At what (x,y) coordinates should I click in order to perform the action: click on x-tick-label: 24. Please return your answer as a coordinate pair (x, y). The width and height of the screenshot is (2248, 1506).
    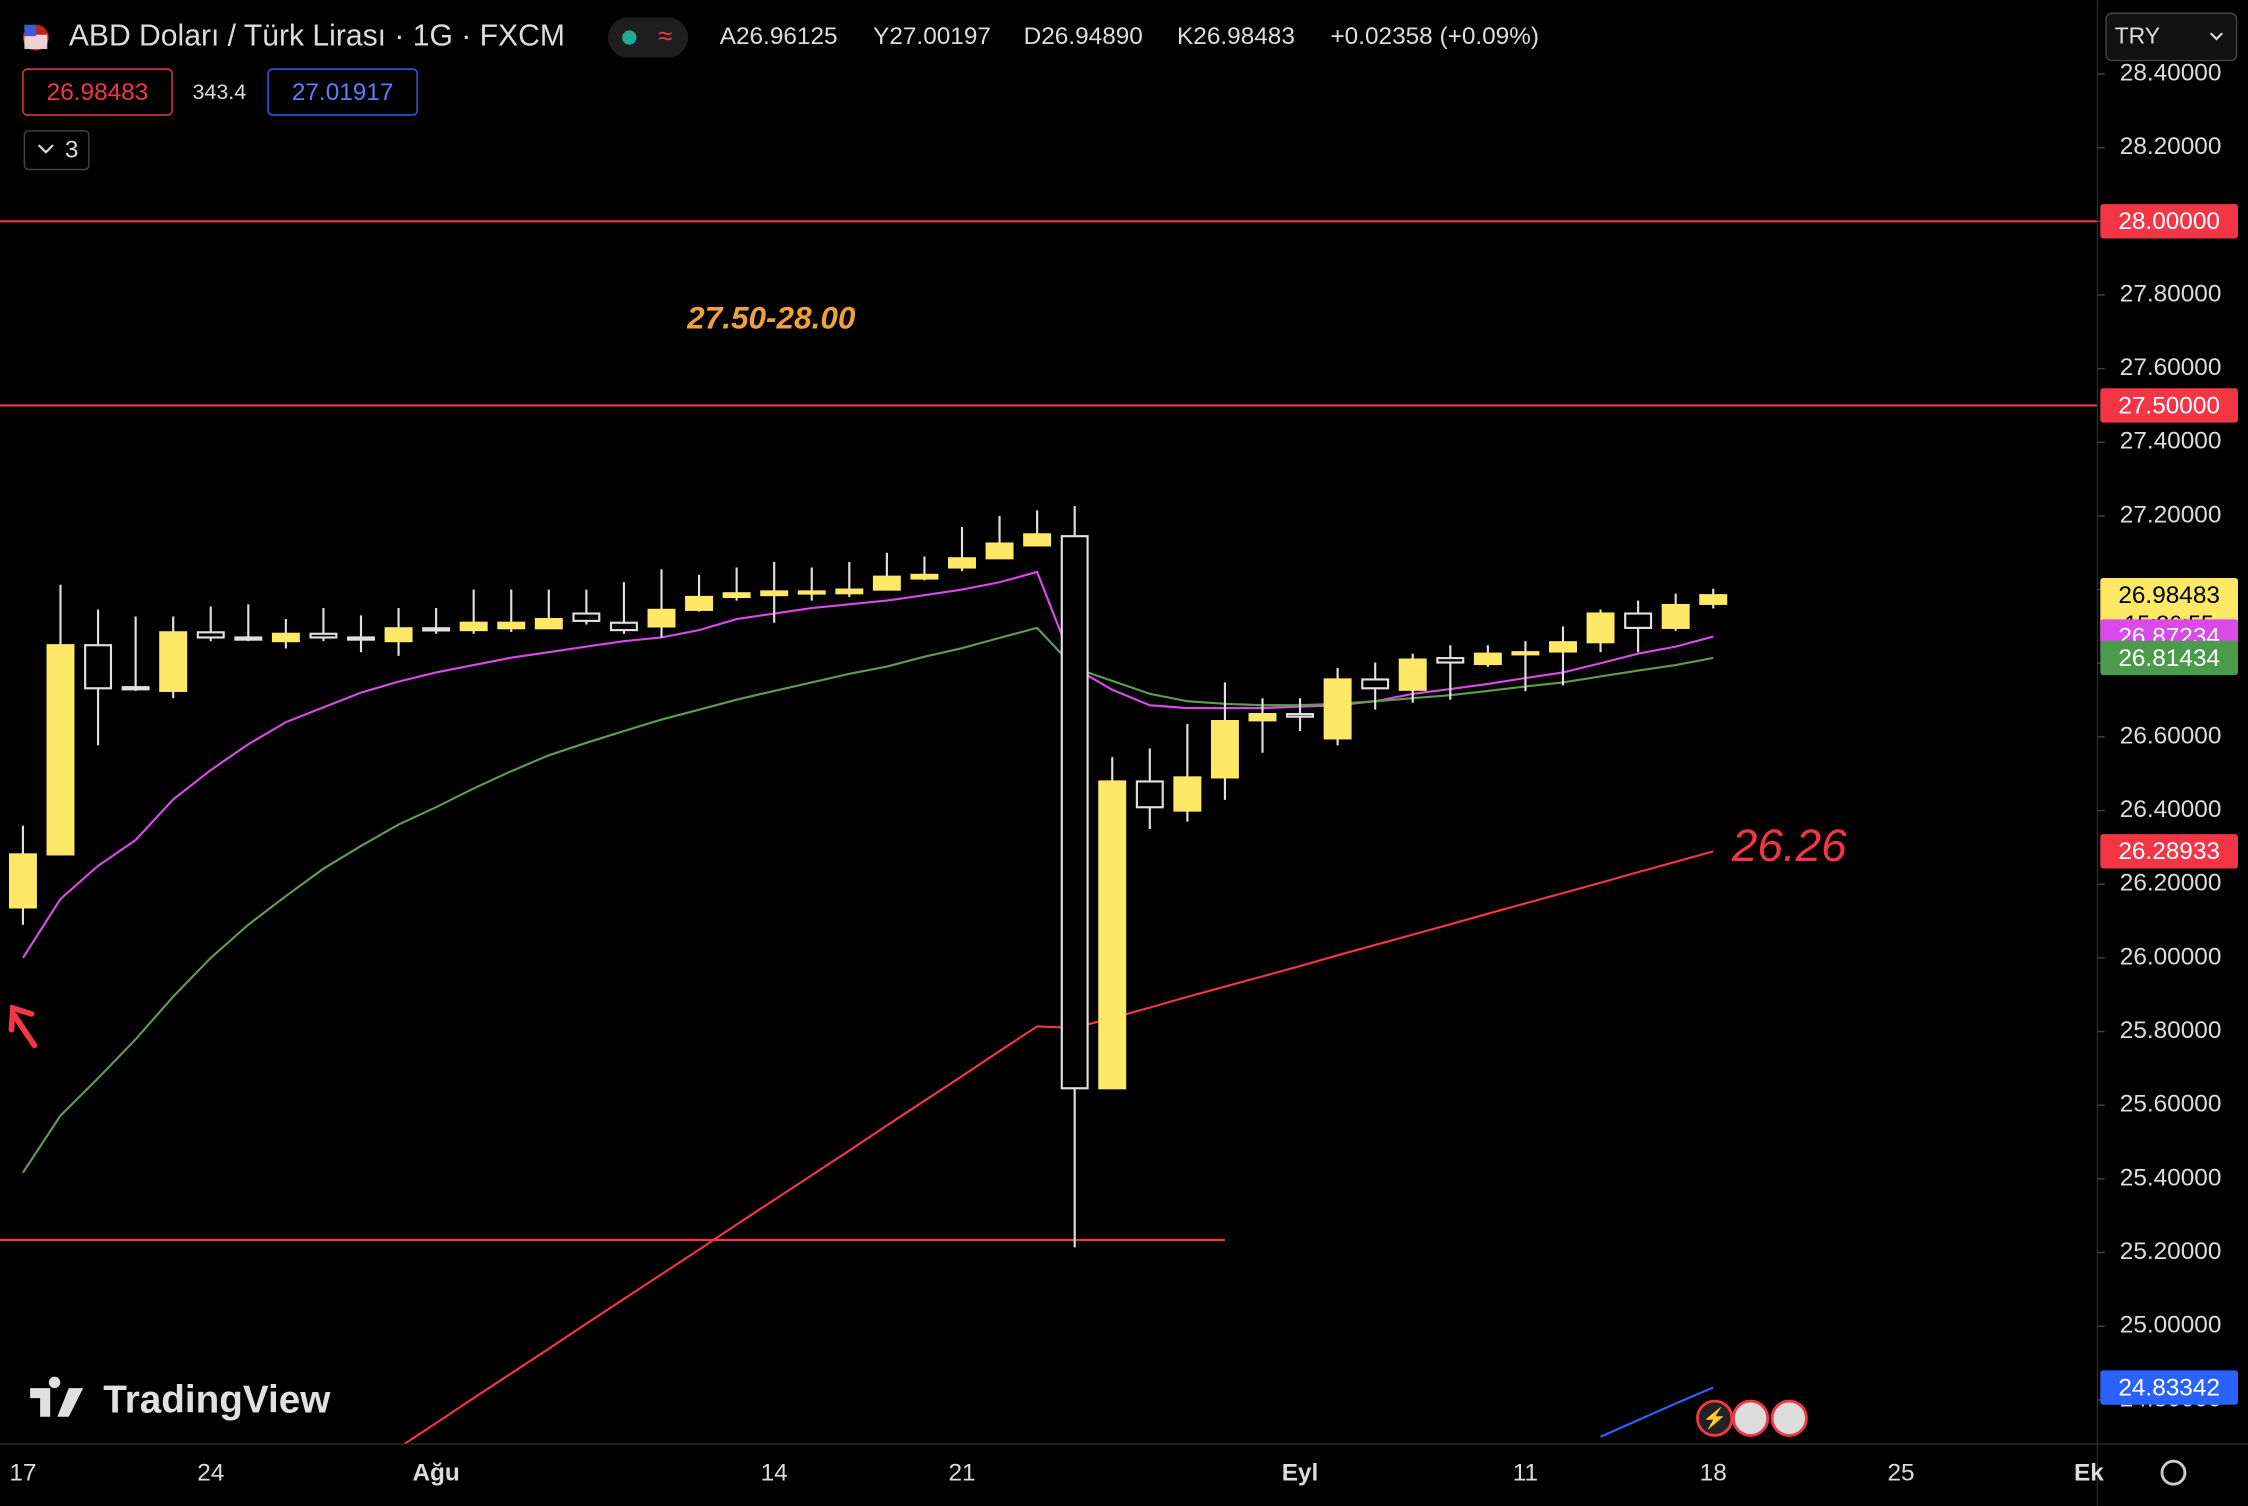
    Looking at the image, I should click on (210, 1473).